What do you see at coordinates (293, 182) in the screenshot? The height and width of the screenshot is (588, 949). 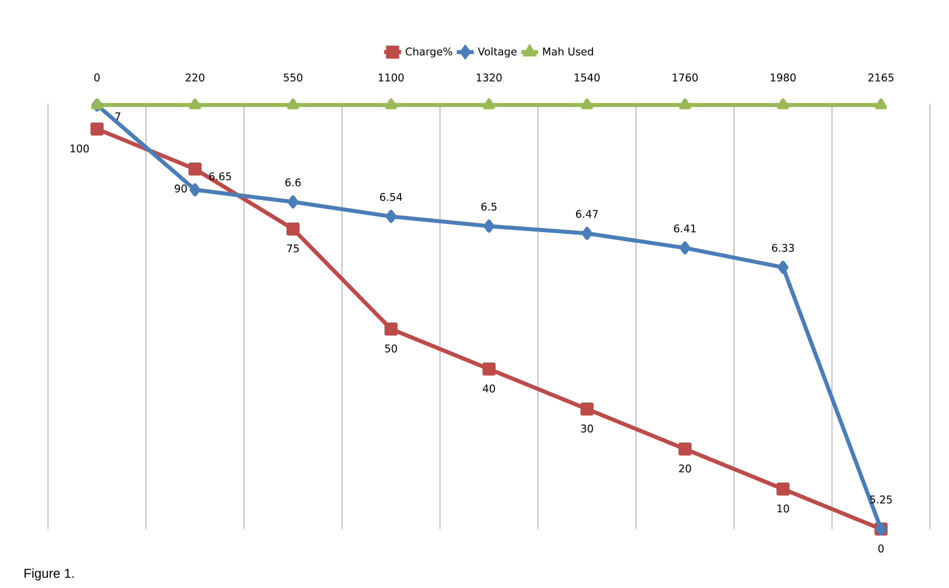 I see `data-label: 6.6` at bounding box center [293, 182].